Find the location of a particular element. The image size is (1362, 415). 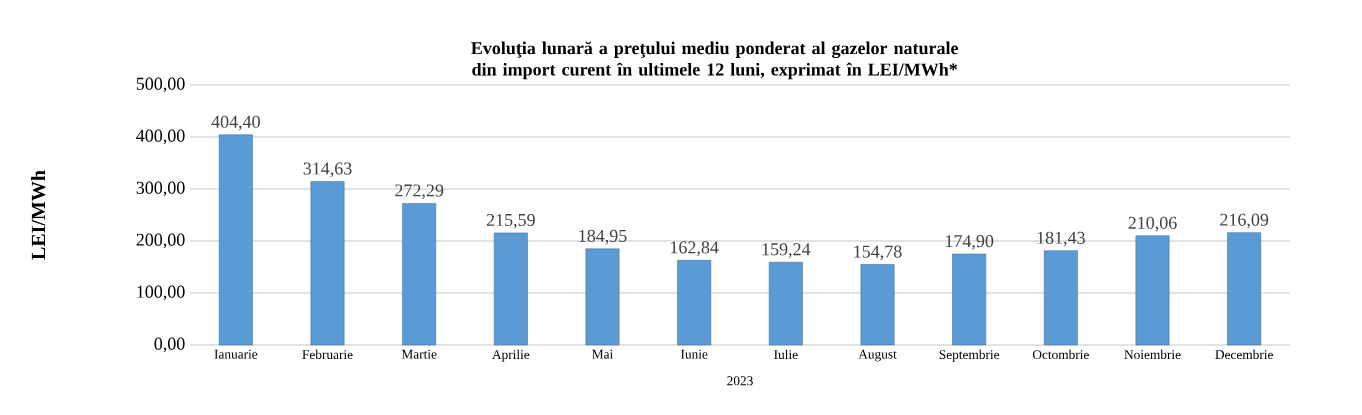

x-tick-label: Septembrie is located at coordinates (969, 355).